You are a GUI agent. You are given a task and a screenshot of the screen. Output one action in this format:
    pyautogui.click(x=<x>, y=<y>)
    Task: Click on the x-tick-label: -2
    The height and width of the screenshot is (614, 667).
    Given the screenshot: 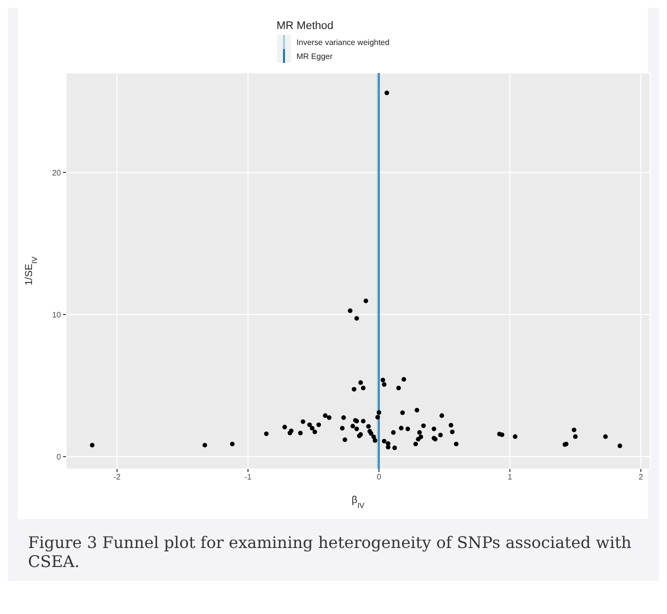 What is the action you would take?
    pyautogui.click(x=118, y=477)
    